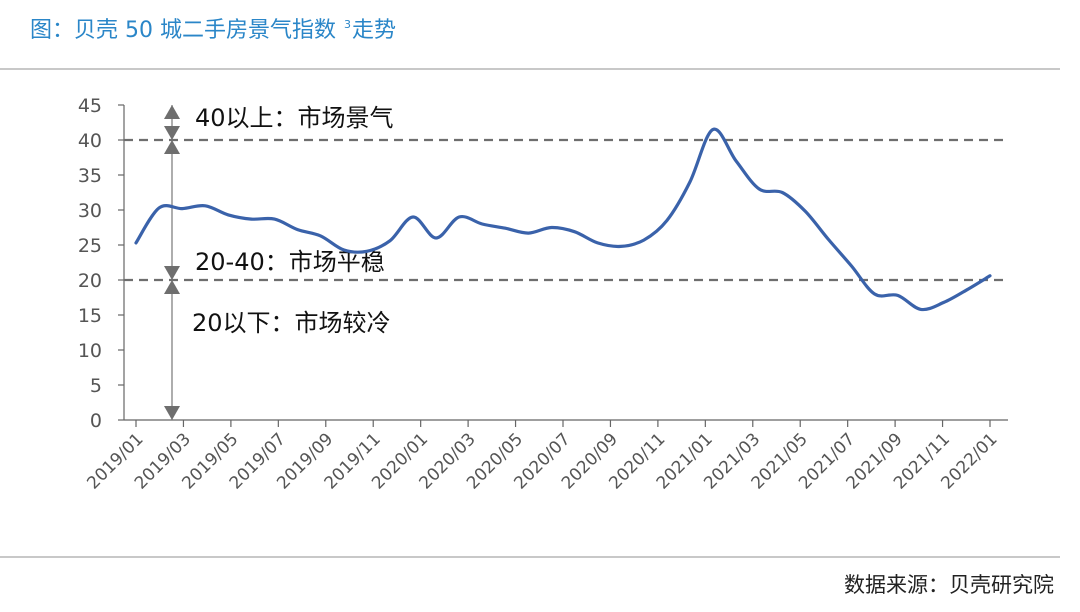 The image size is (1080, 612). What do you see at coordinates (90, 211) in the screenshot?
I see `y-tick-label: 30` at bounding box center [90, 211].